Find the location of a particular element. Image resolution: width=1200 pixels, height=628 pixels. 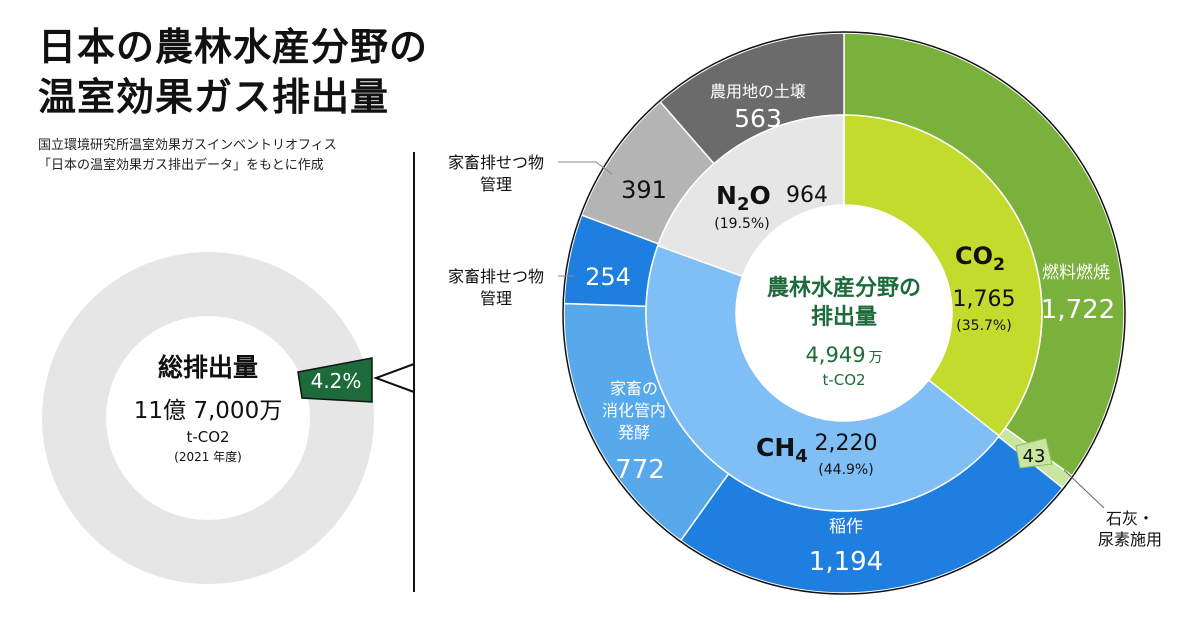

total-center-label: 総排出量 is located at coordinates (208, 367).